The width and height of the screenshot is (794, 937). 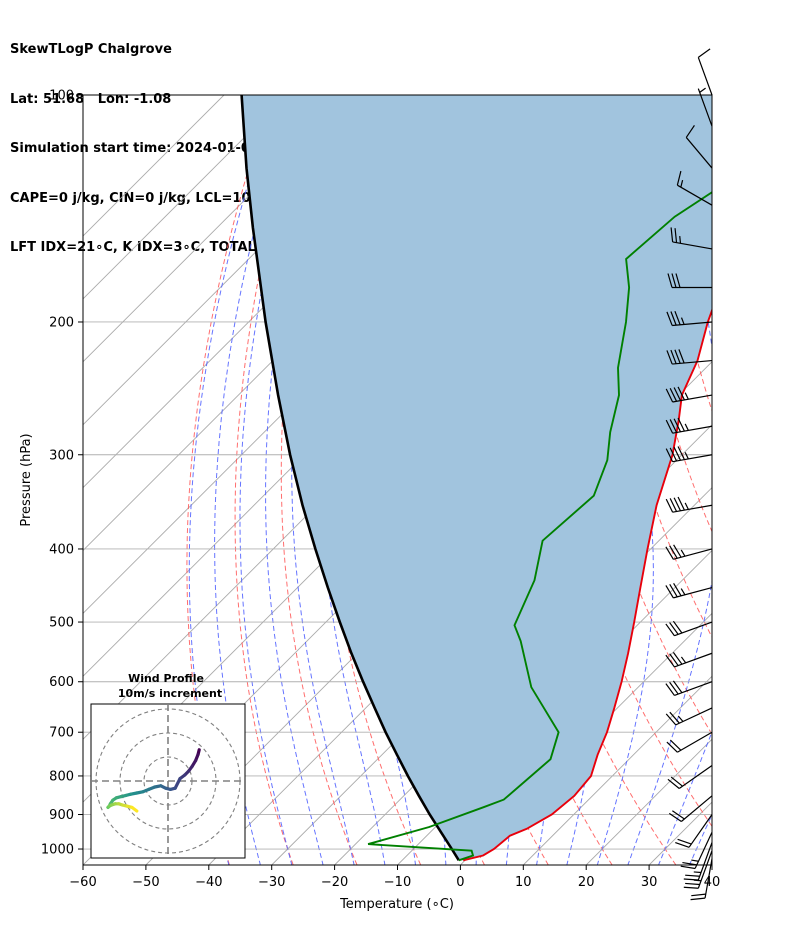 I want to click on y-tick-label: 400, so click(x=61, y=549).